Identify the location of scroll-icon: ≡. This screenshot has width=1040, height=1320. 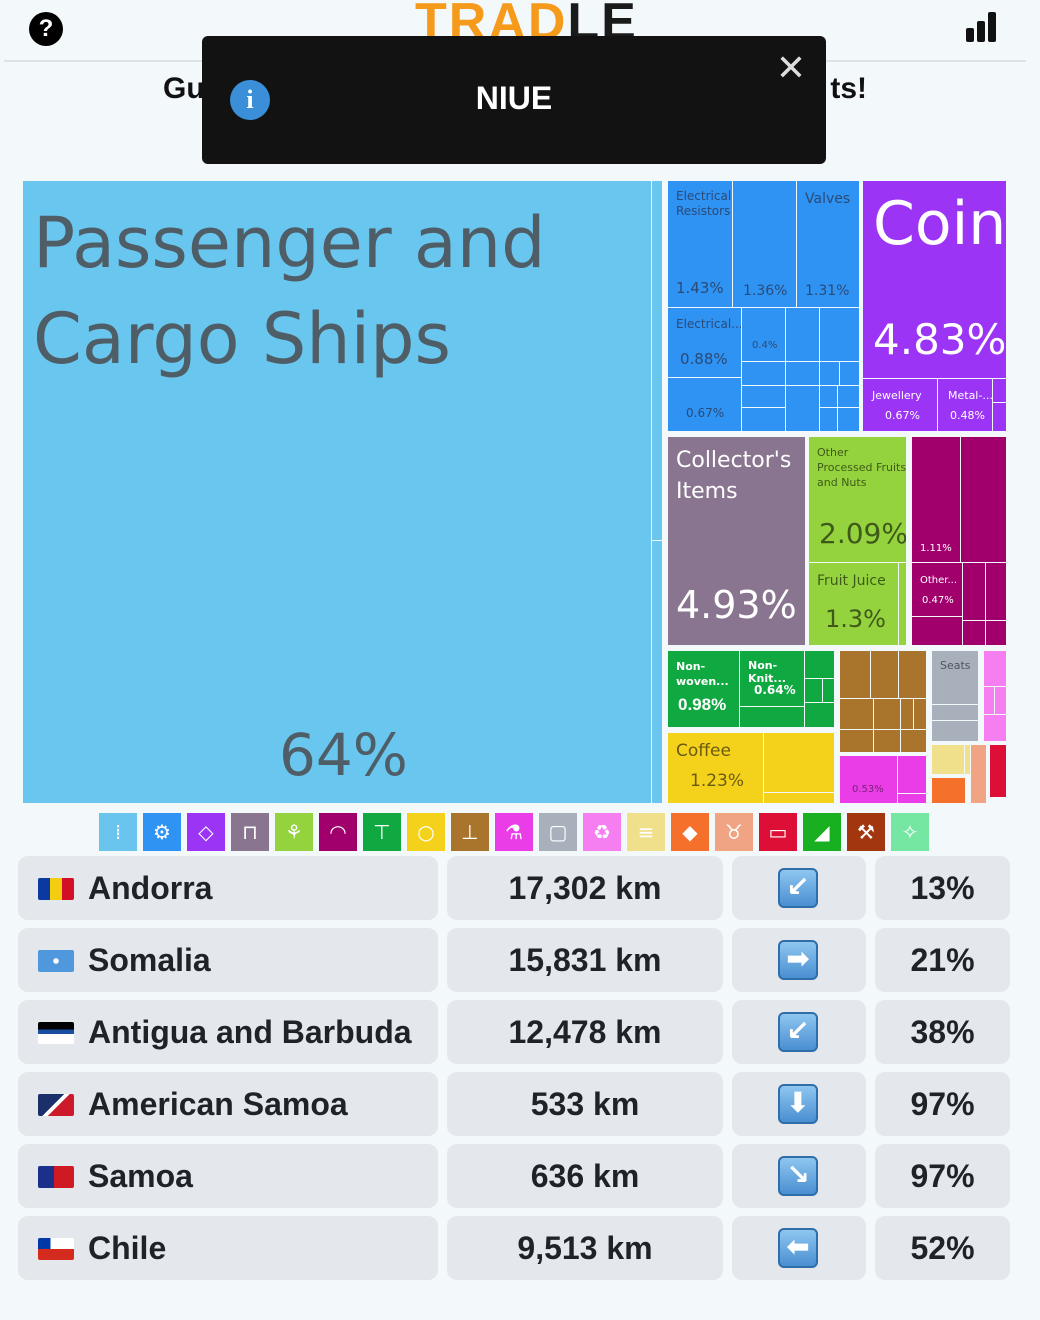
(646, 832).